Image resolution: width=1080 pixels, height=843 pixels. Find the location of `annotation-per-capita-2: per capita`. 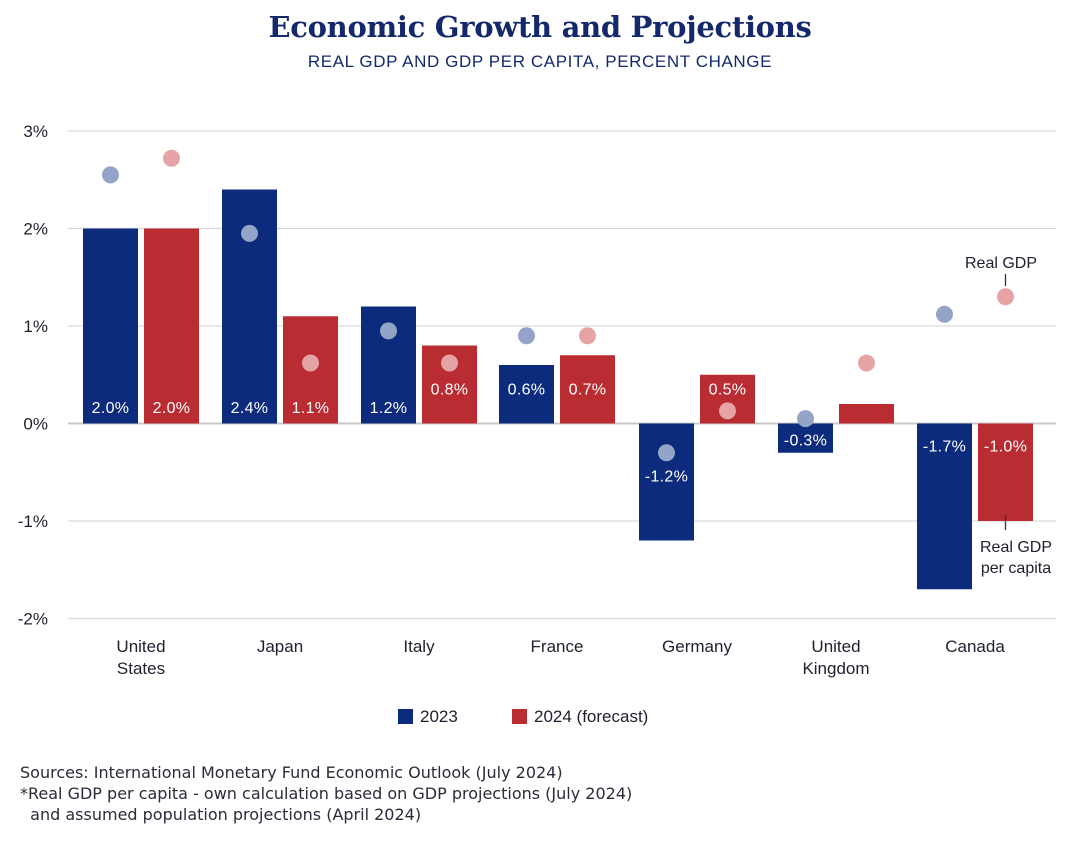

annotation-per-capita-2: per capita is located at coordinates (1016, 568).